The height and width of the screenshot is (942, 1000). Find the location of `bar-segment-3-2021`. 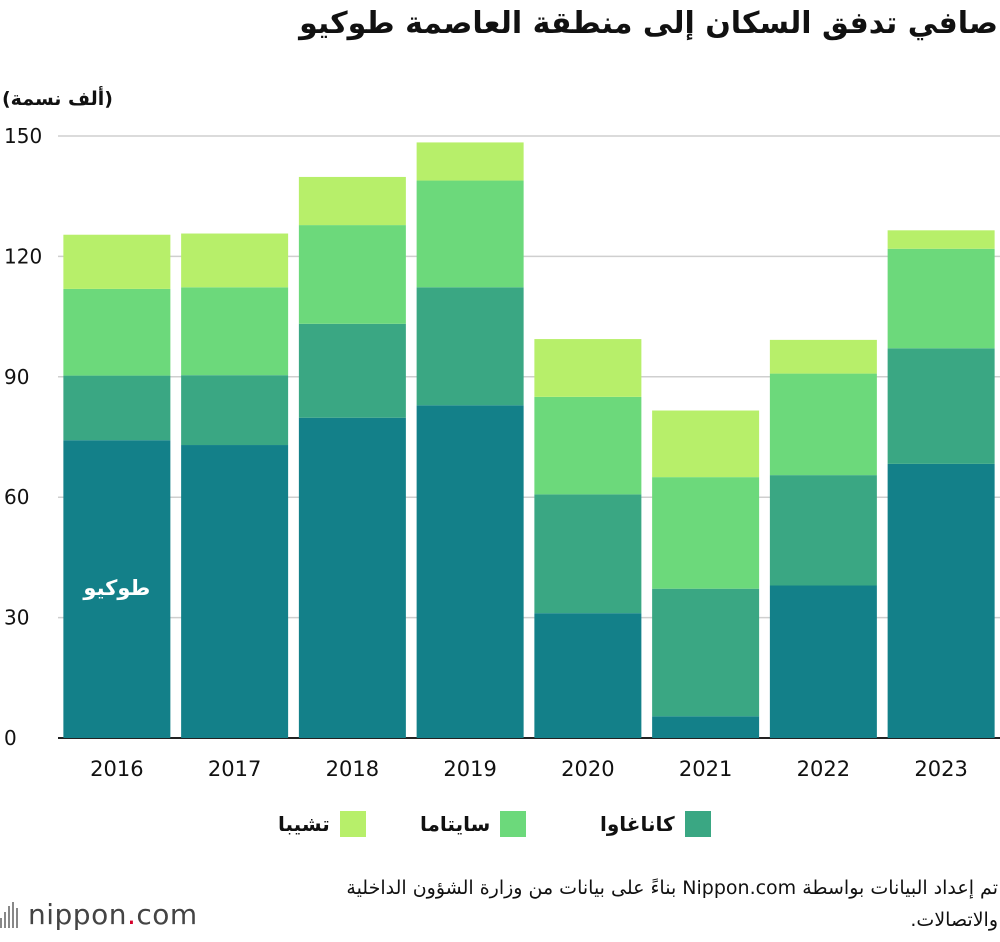

bar-segment-3-2021 is located at coordinates (706, 444).